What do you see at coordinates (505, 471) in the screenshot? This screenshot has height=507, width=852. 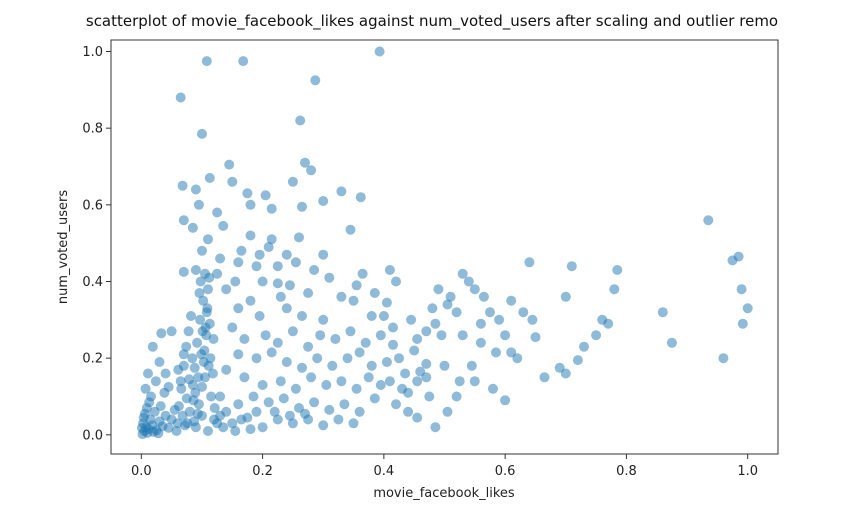 I see `x-tick-label: 0.6` at bounding box center [505, 471].